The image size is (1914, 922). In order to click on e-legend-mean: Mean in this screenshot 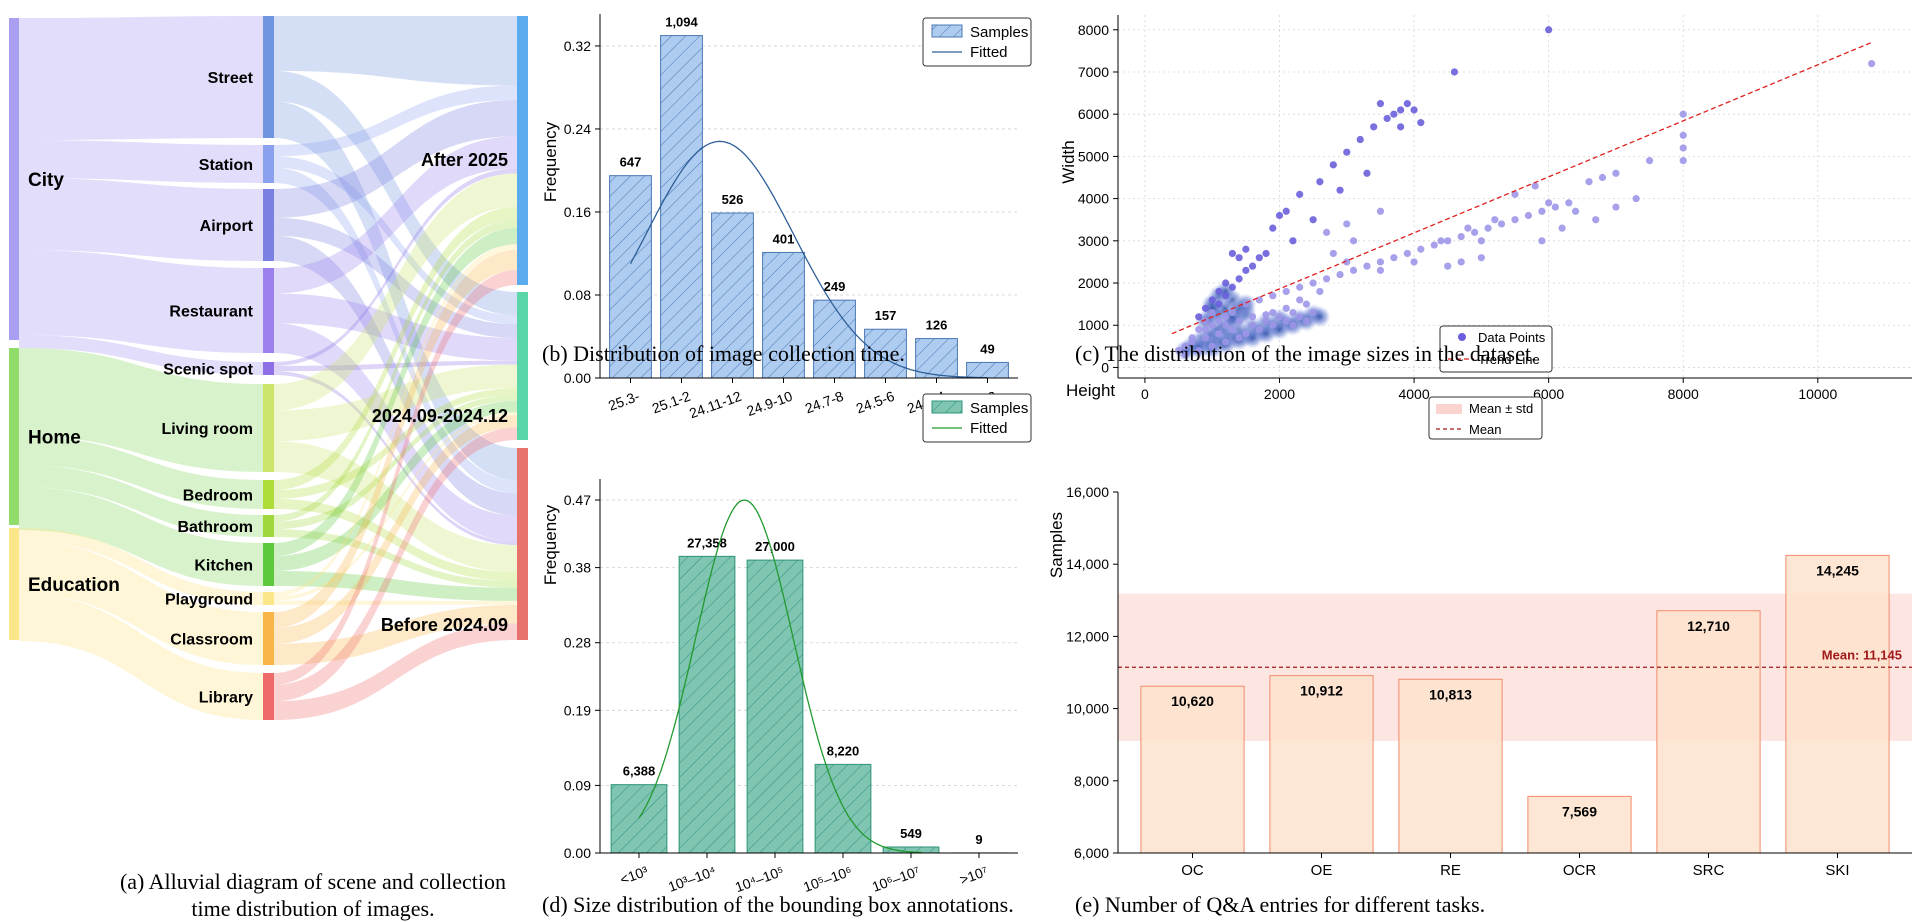, I will do `click(1485, 429)`.